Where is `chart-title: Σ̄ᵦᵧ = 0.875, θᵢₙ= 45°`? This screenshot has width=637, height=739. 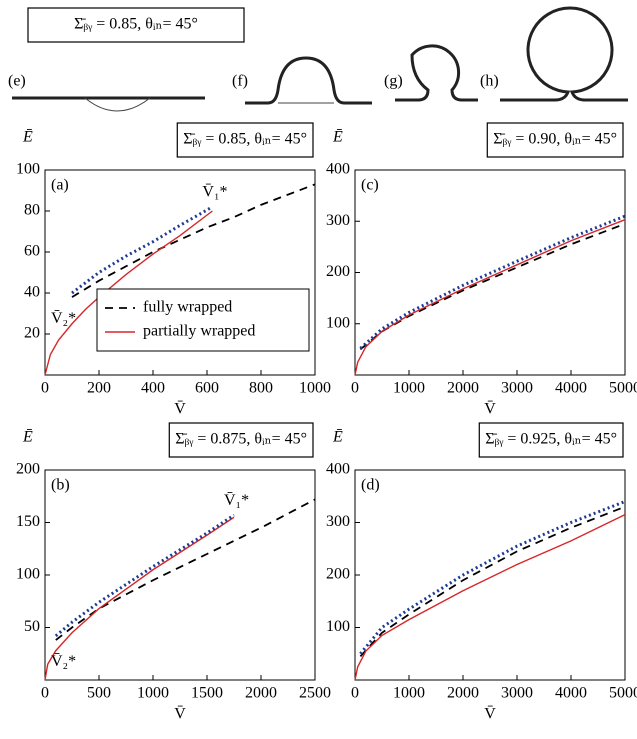 chart-title: Σ̄ᵦᵧ = 0.875, θᵢₙ= 45° is located at coordinates (241, 439).